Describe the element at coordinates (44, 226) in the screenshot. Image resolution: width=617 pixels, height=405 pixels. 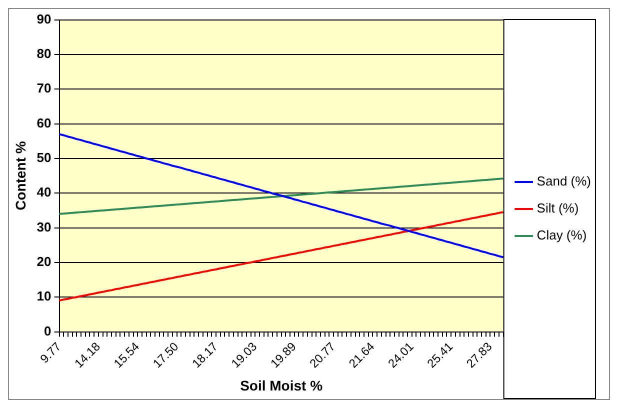
I see `y-tick-label: 30` at that location.